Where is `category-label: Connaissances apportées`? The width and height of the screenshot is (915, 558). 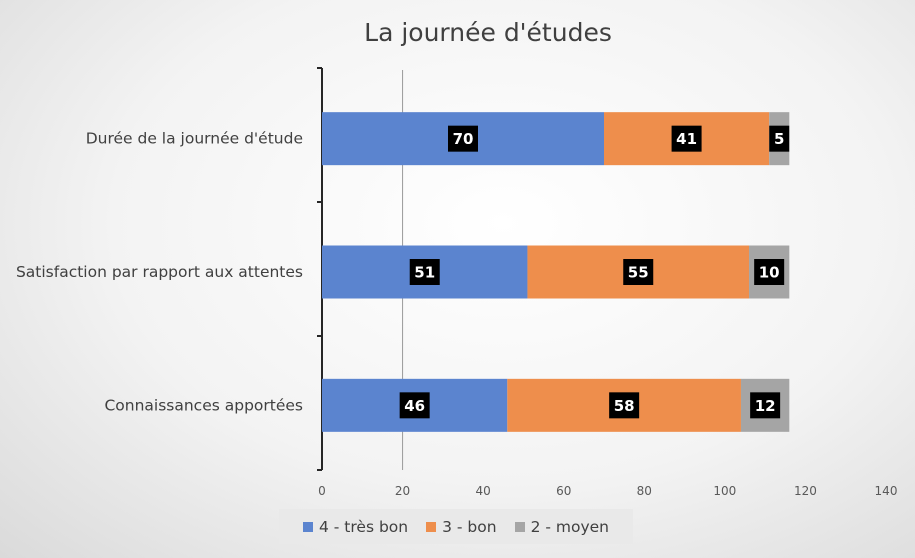
category-label: Connaissances apportées is located at coordinates (203, 405).